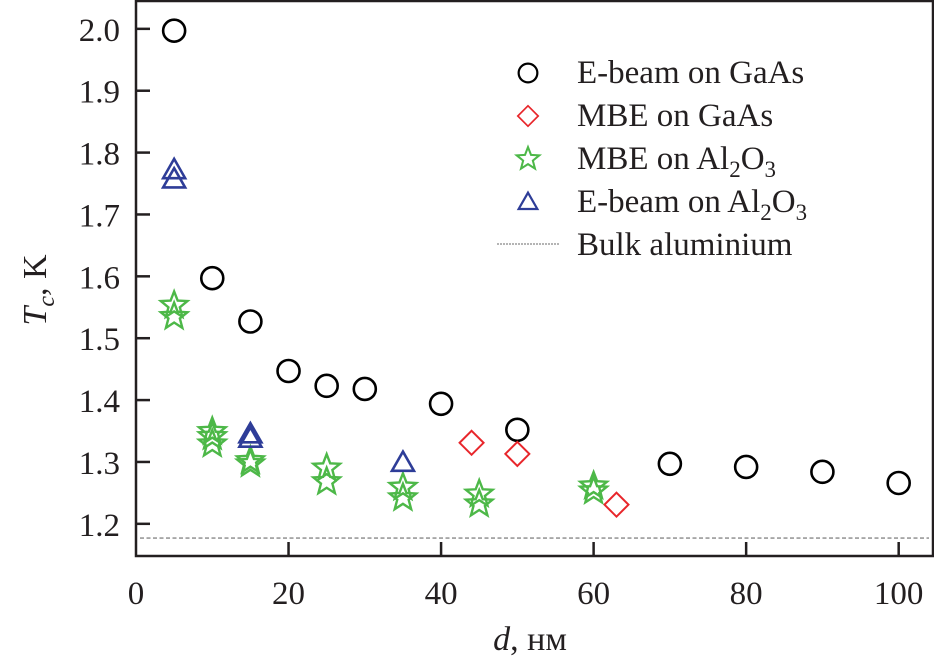 The image size is (934, 666). What do you see at coordinates (593, 594) in the screenshot?
I see `x-tick-label: 60` at bounding box center [593, 594].